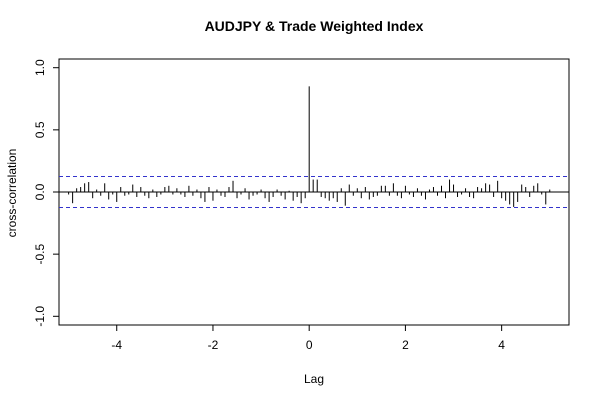 The height and width of the screenshot is (405, 600). Describe the element at coordinates (314, 192) in the screenshot. I see `reference-lines` at that location.